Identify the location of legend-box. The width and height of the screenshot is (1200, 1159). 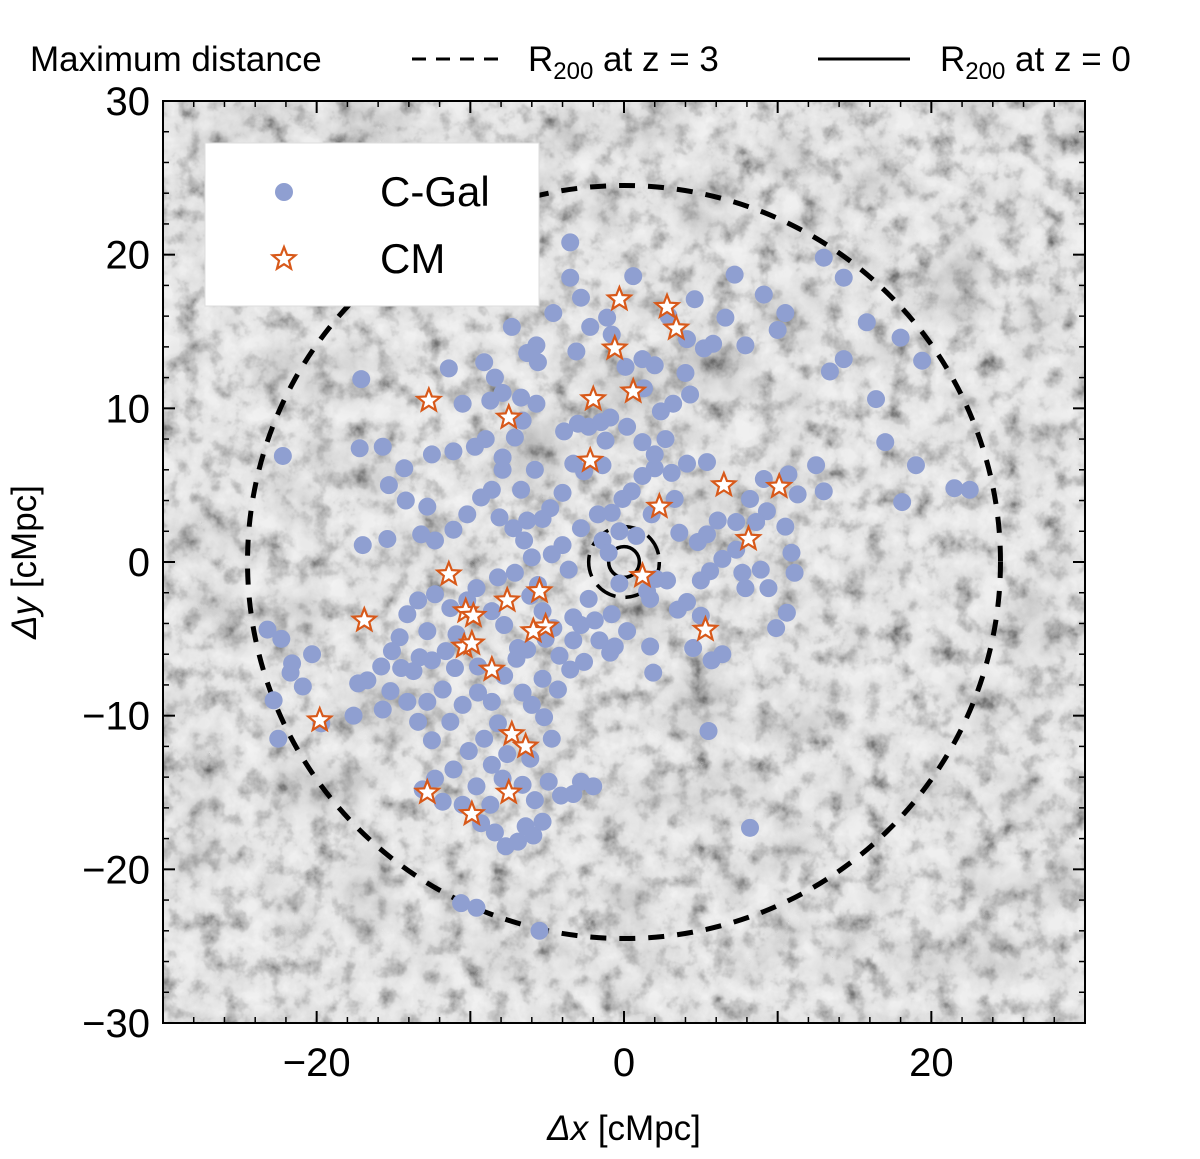
(372, 224).